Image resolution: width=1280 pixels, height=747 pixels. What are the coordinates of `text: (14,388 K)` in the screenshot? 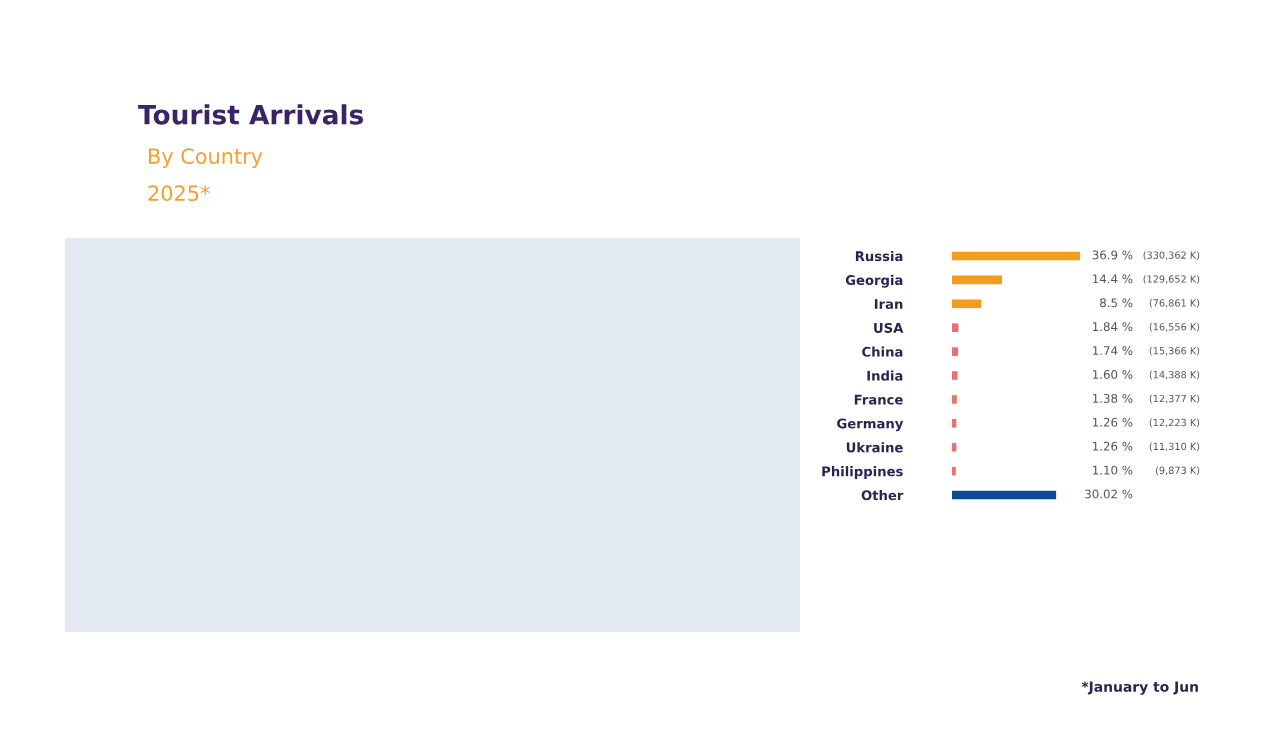 It's located at (1174, 375).